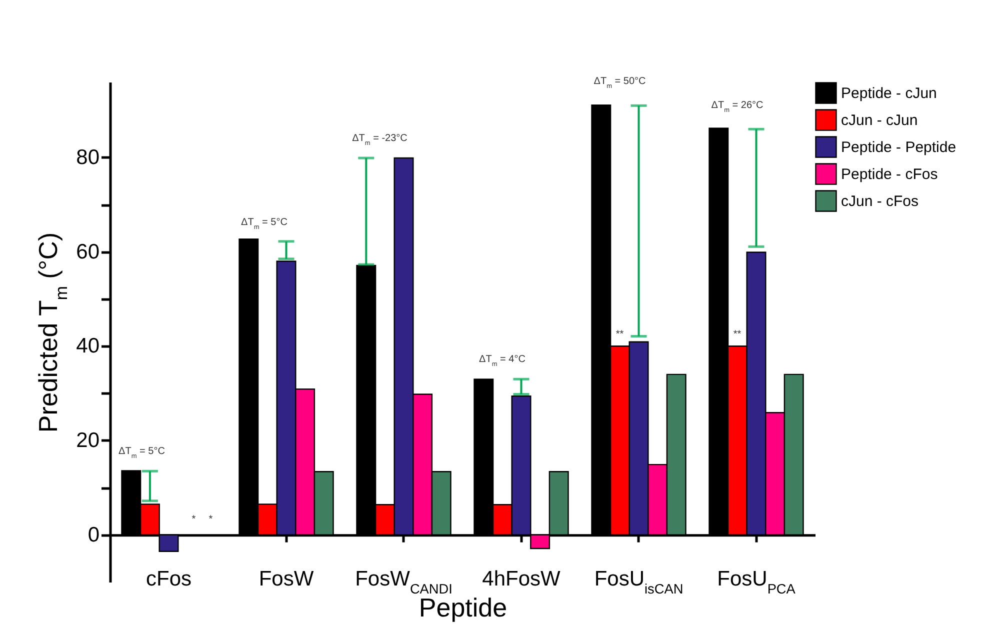 Image resolution: width=982 pixels, height=634 pixels. I want to click on y-tick-label: 80, so click(88, 157).